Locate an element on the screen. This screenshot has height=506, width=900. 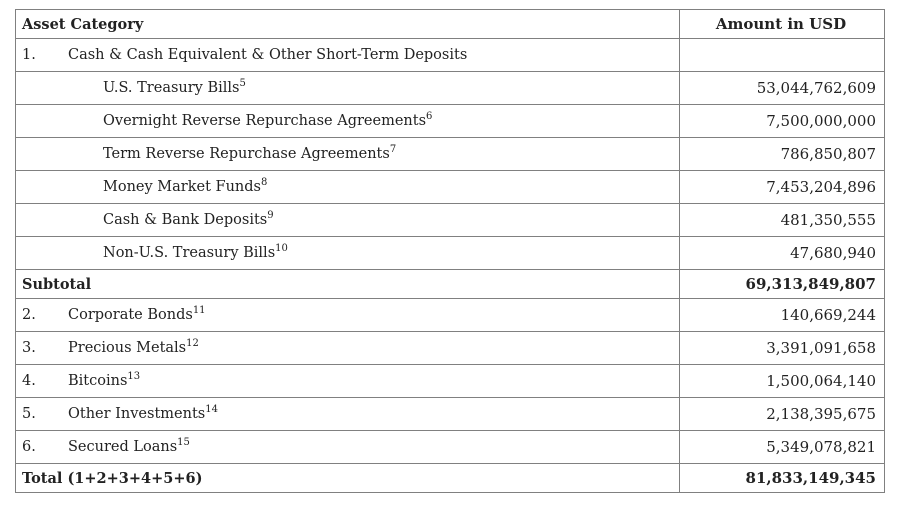
item-label: Cash & Bank Deposits is located at coordinates (185, 220).